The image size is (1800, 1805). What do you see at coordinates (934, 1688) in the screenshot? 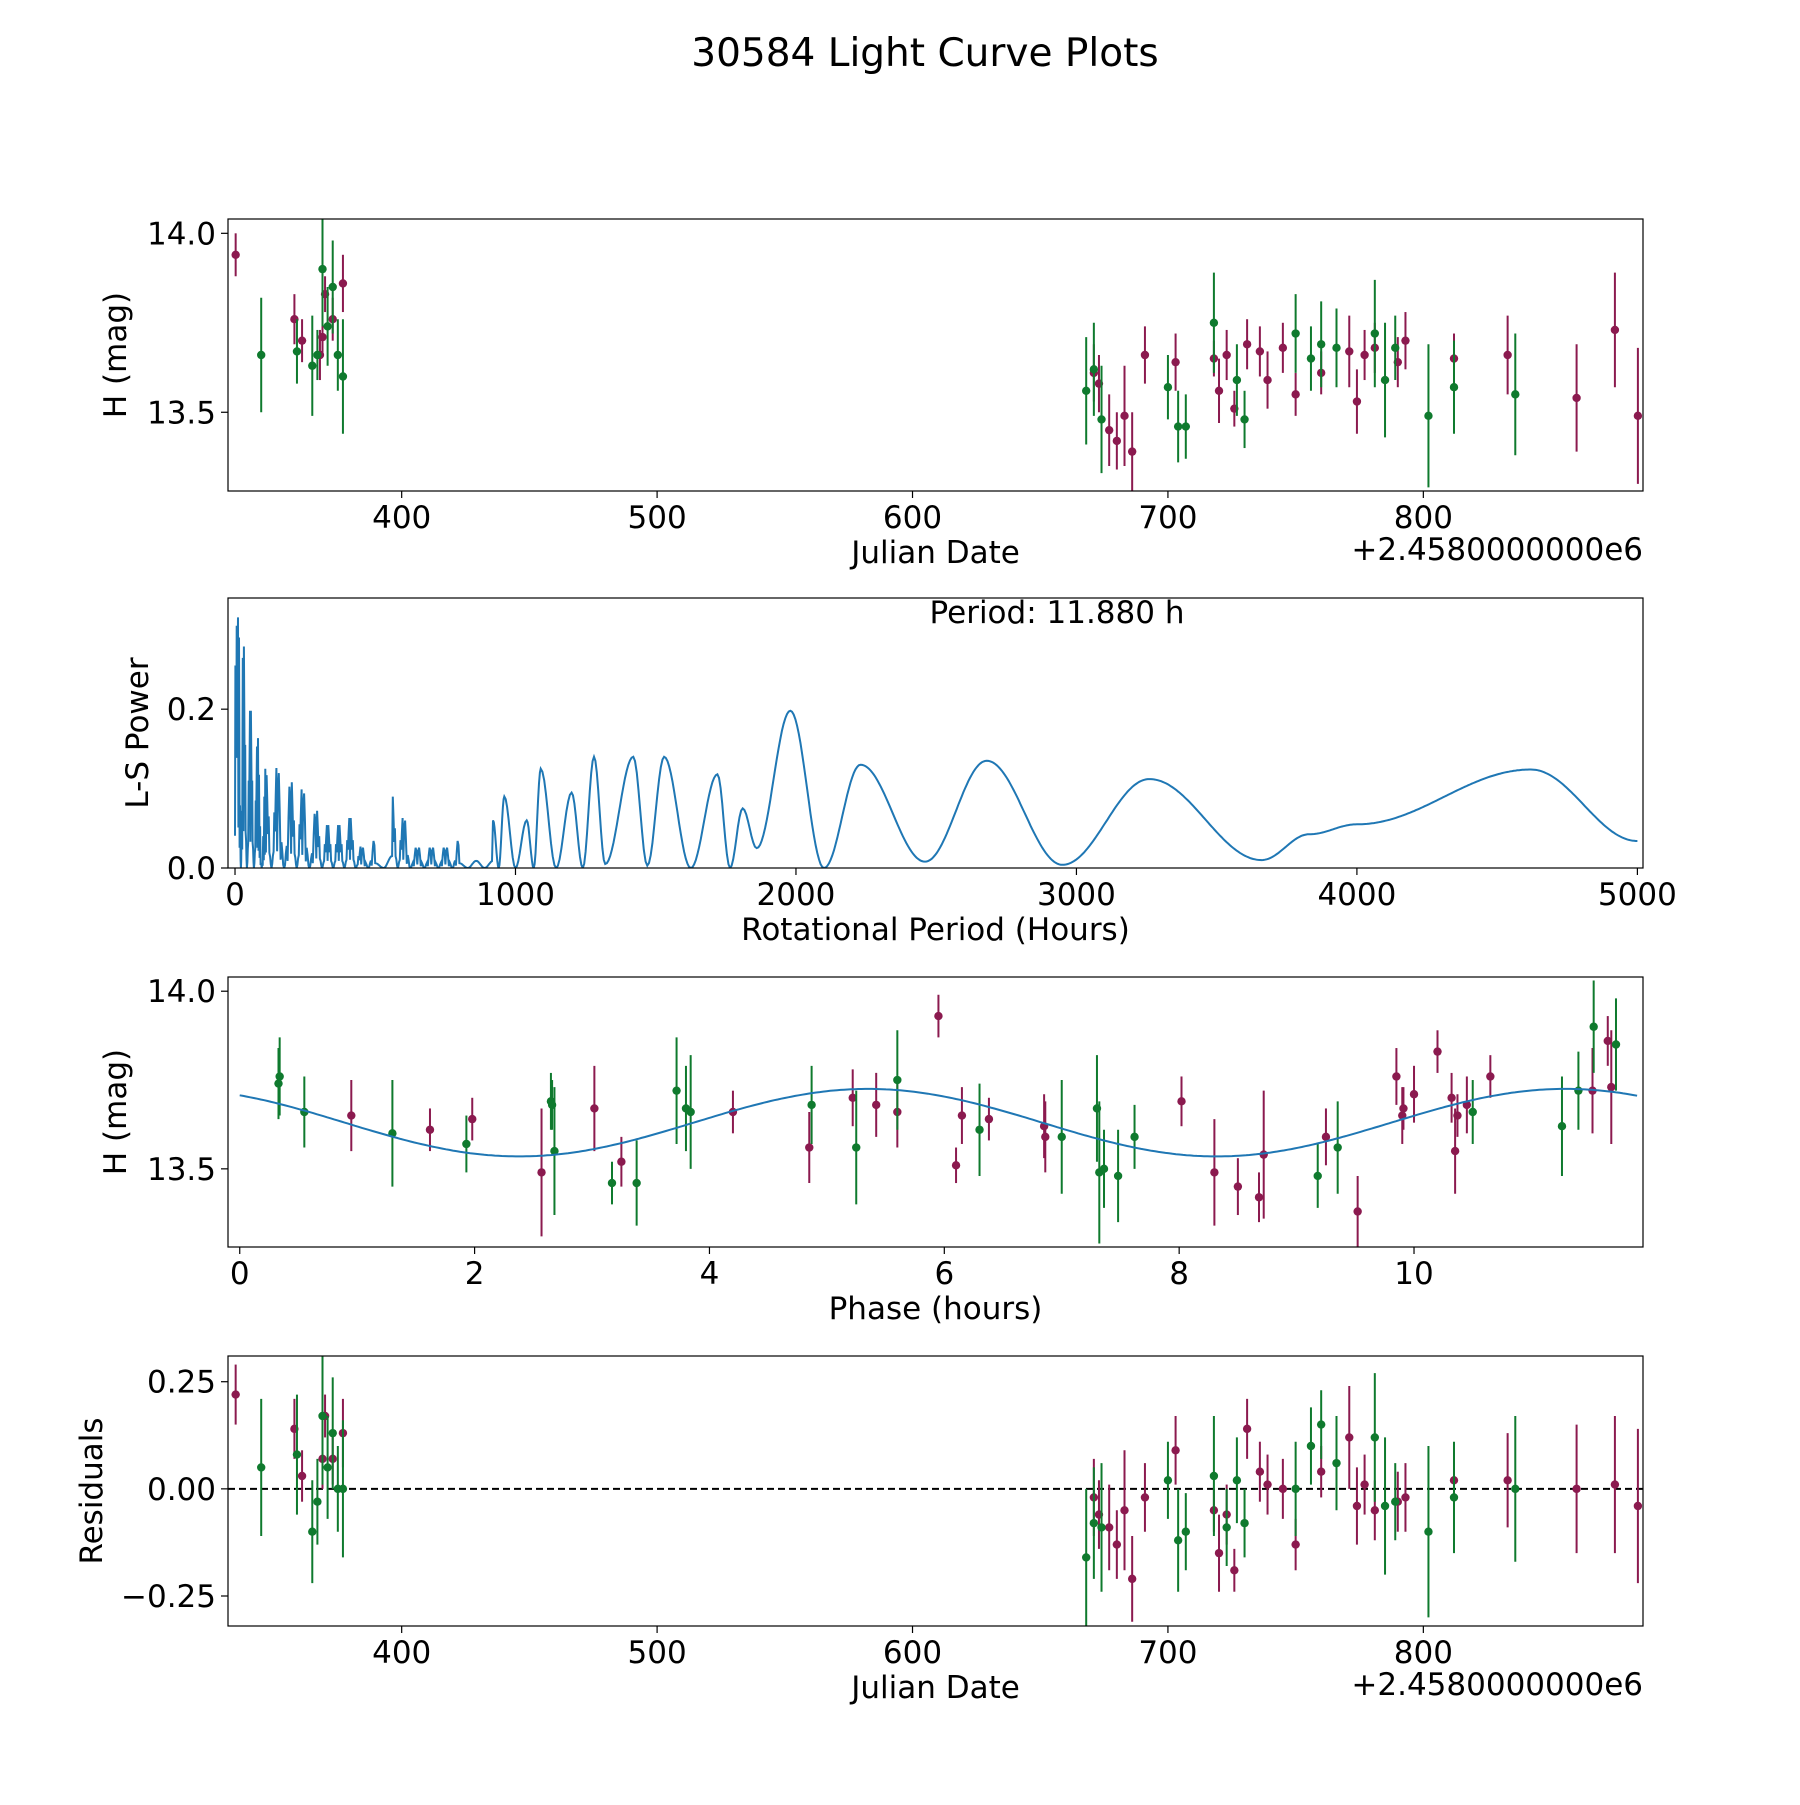
I see `x-axis-label: Julian Date` at bounding box center [934, 1688].